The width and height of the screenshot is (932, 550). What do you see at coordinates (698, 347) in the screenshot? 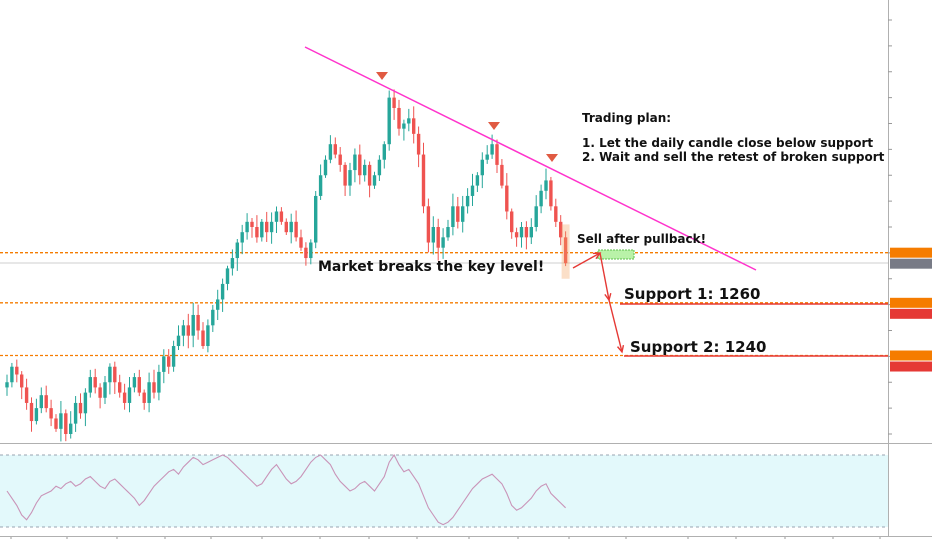
I see `support-2-text: Support 2: 1240` at bounding box center [698, 347].